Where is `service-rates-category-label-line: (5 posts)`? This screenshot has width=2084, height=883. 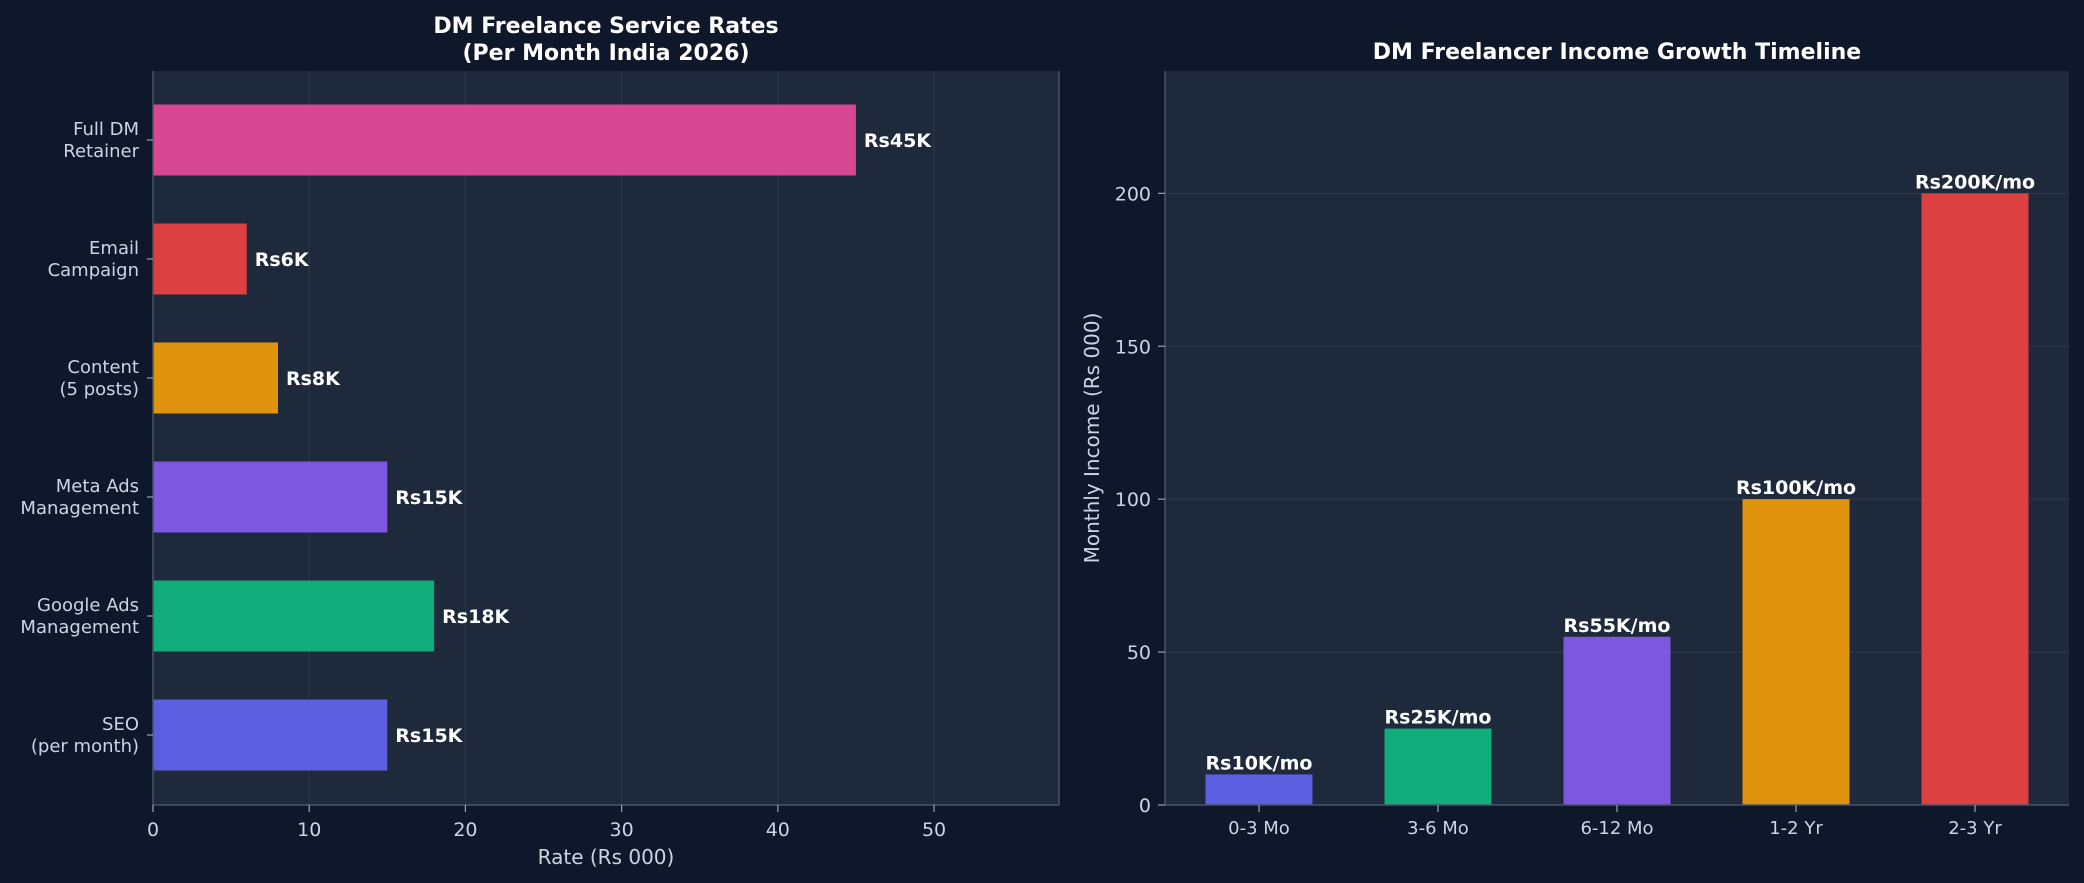
service-rates-category-label-line: (5 posts) is located at coordinates (99, 389).